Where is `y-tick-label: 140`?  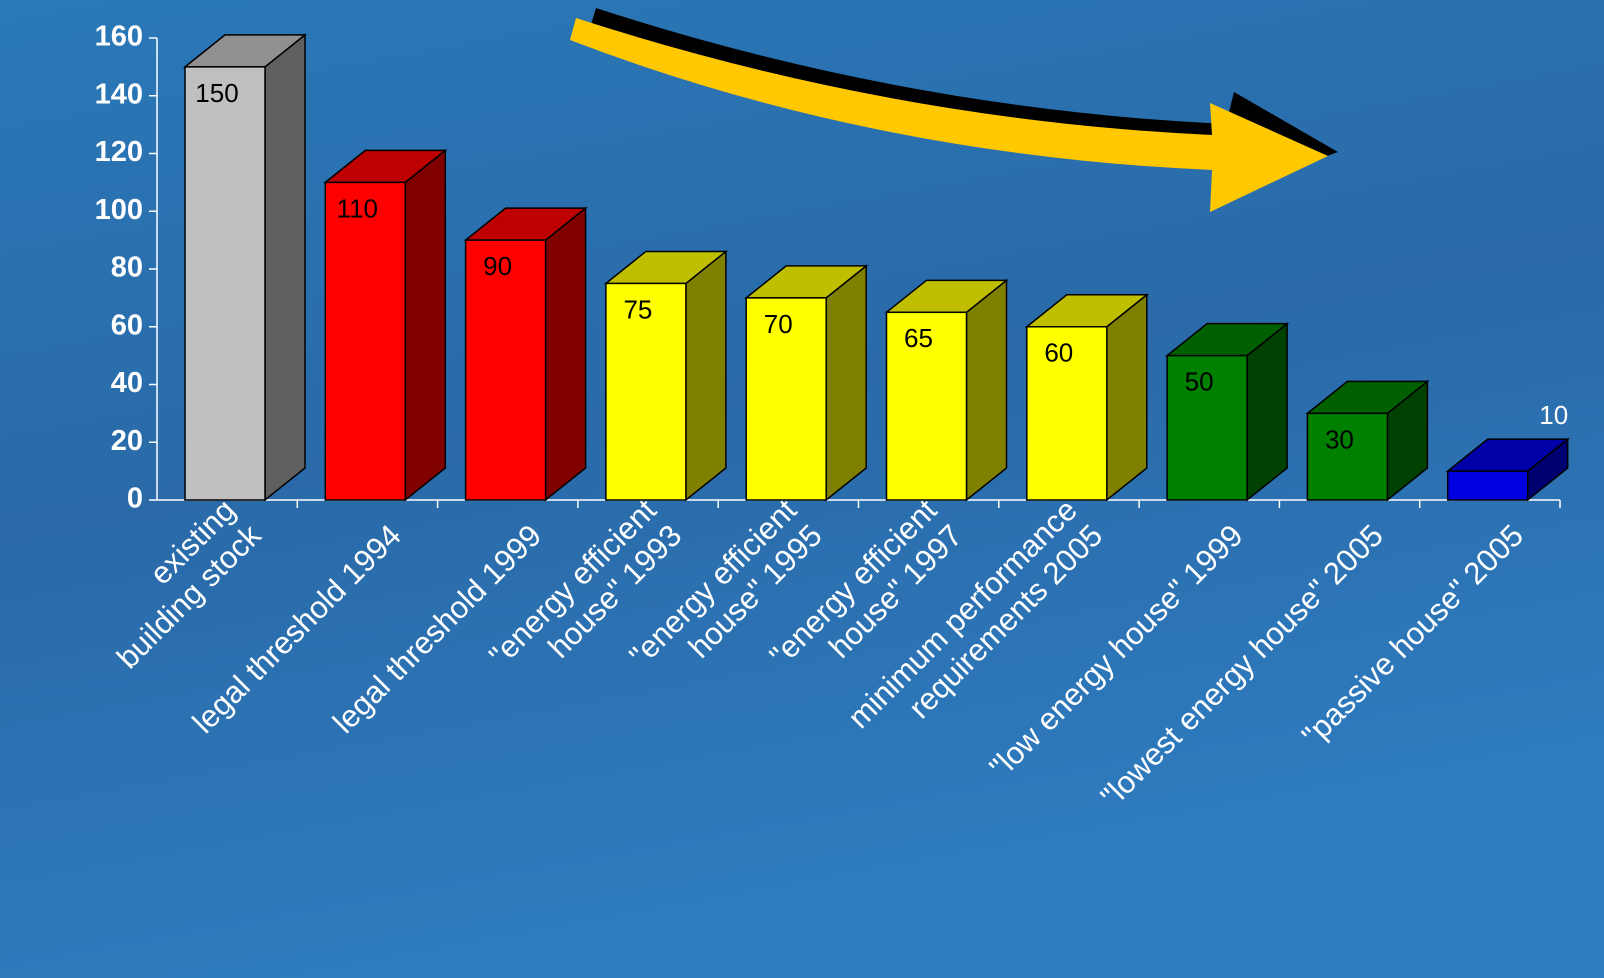
y-tick-label: 140 is located at coordinates (119, 94).